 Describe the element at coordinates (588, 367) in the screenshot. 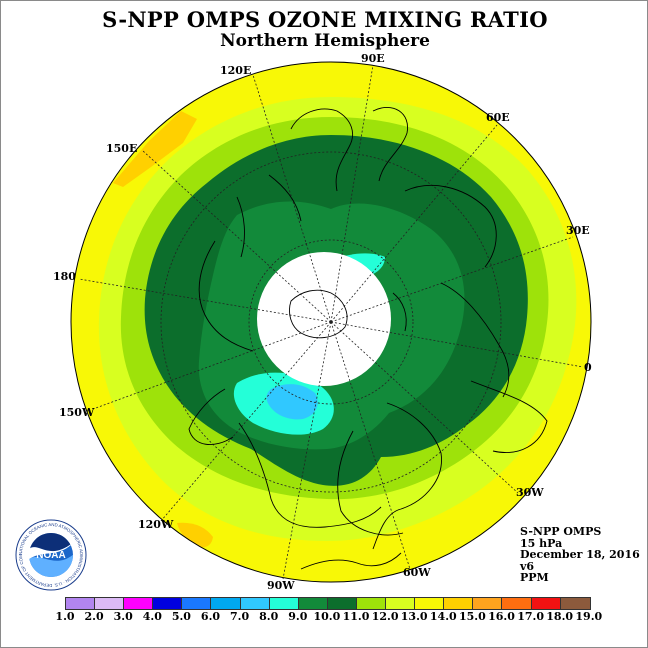

I see `longitude-label-0: 0` at that location.